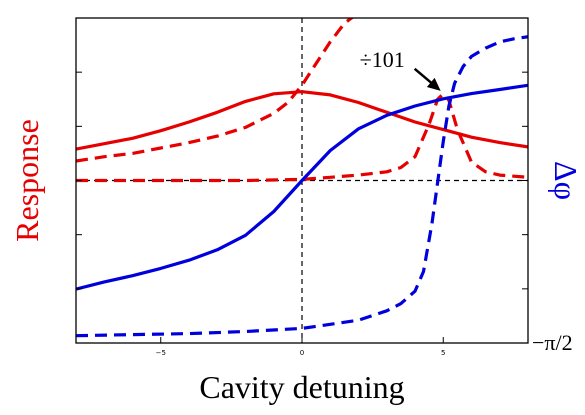  What do you see at coordinates (302, 353) in the screenshot?
I see `x-tick-label-1: 0` at bounding box center [302, 353].